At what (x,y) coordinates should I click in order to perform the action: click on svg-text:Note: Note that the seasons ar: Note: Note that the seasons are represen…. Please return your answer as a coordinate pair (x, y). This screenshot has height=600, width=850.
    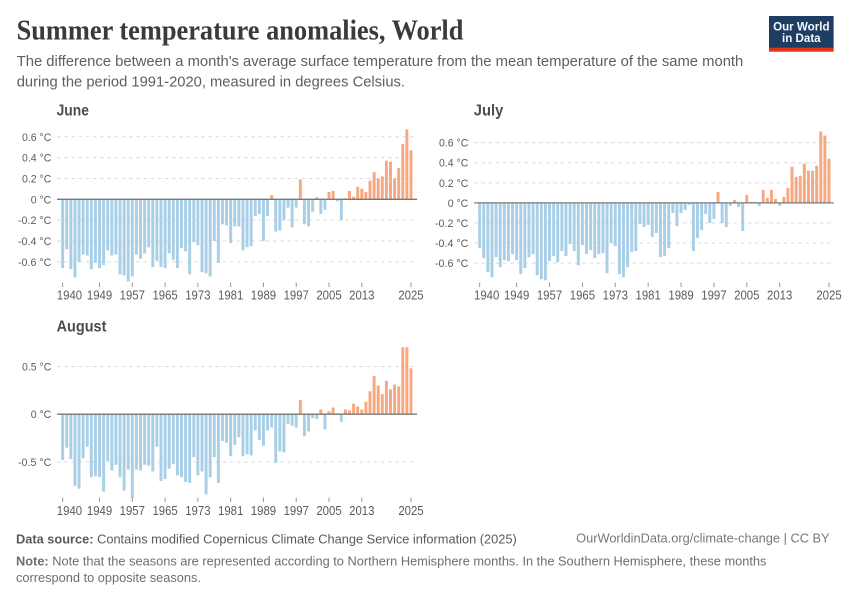
    Looking at the image, I should click on (391, 561).